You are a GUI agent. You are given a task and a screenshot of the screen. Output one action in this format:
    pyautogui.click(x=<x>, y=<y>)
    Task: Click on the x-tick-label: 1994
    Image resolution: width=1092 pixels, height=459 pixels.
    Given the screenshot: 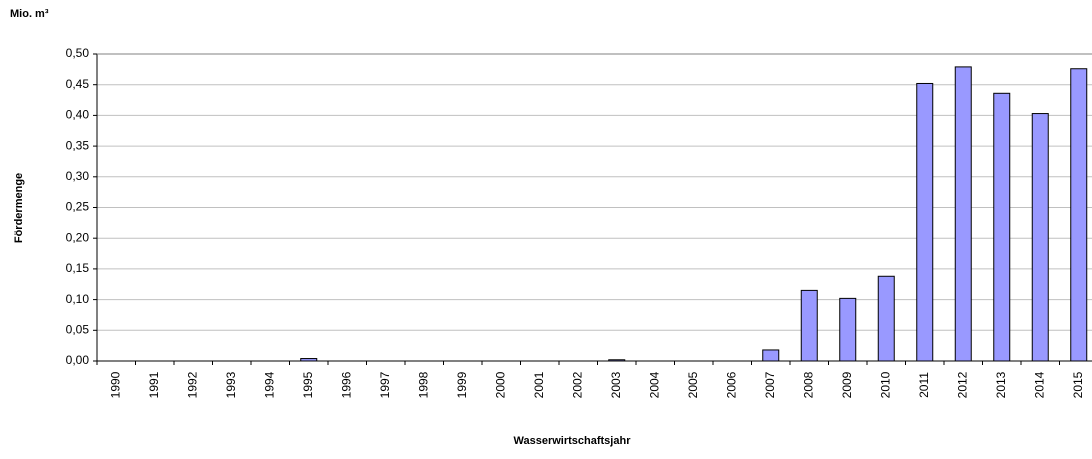 What is the action you would take?
    pyautogui.click(x=269, y=384)
    